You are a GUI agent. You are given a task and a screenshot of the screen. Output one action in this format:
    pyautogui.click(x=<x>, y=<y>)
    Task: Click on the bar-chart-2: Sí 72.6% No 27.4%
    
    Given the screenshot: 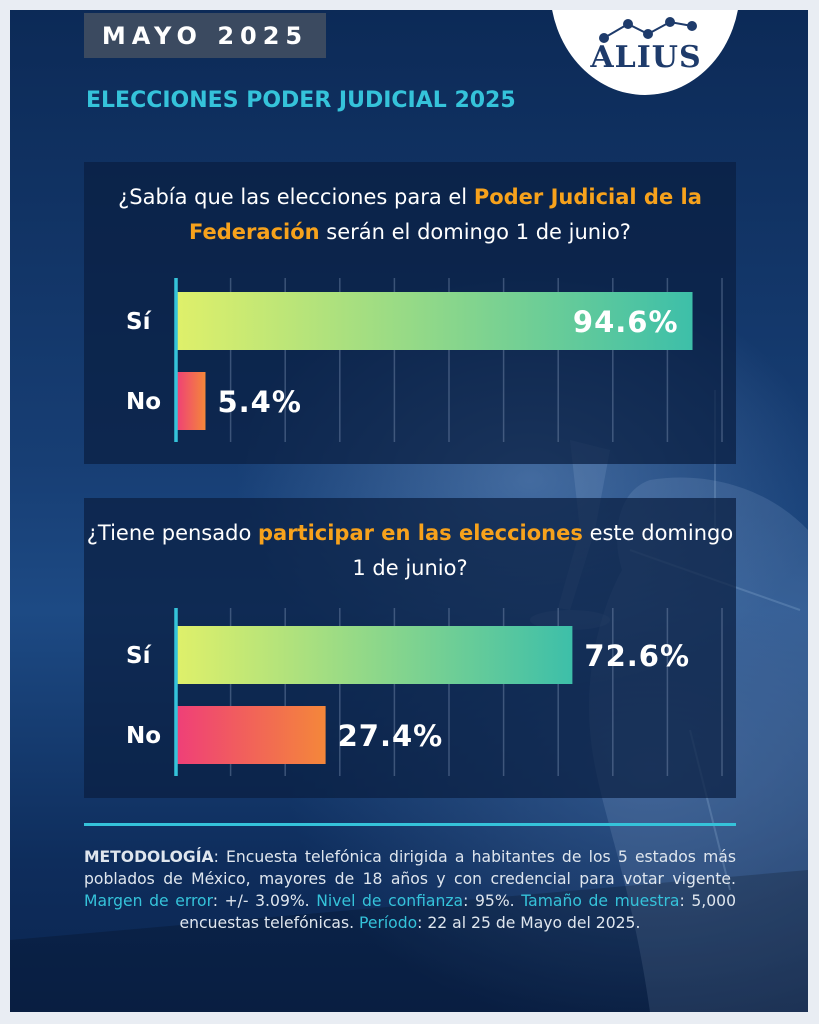 What is the action you would take?
    pyautogui.click(x=424, y=692)
    